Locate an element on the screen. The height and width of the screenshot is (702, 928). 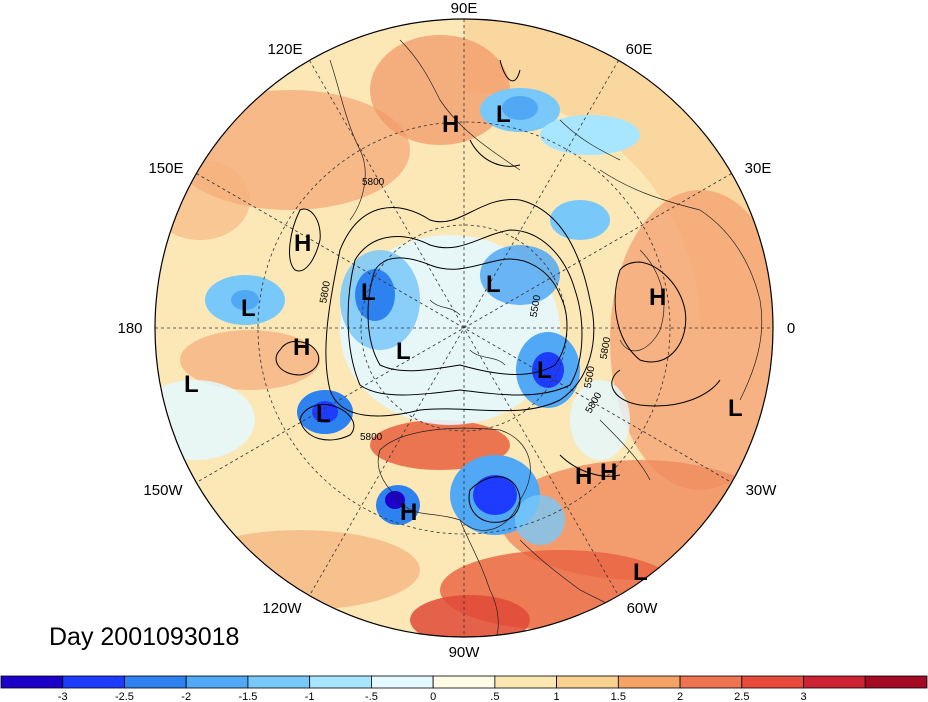
colorbar-tick-label: 2 is located at coordinates (680, 696).